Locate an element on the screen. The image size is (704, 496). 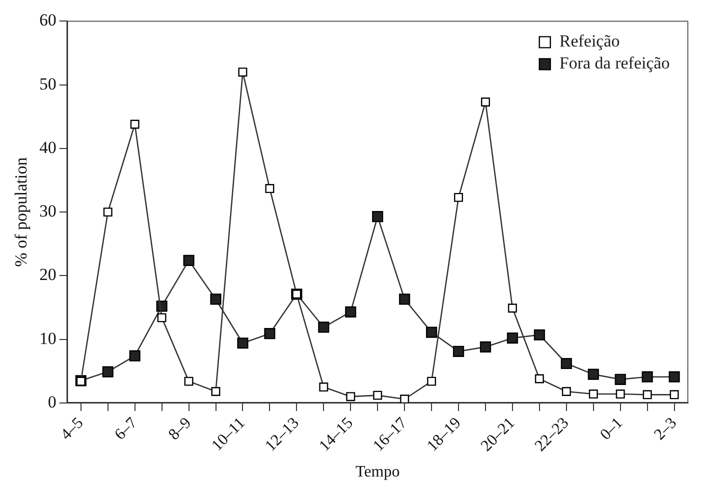
y-tick-label: 50 is located at coordinates (47, 84).